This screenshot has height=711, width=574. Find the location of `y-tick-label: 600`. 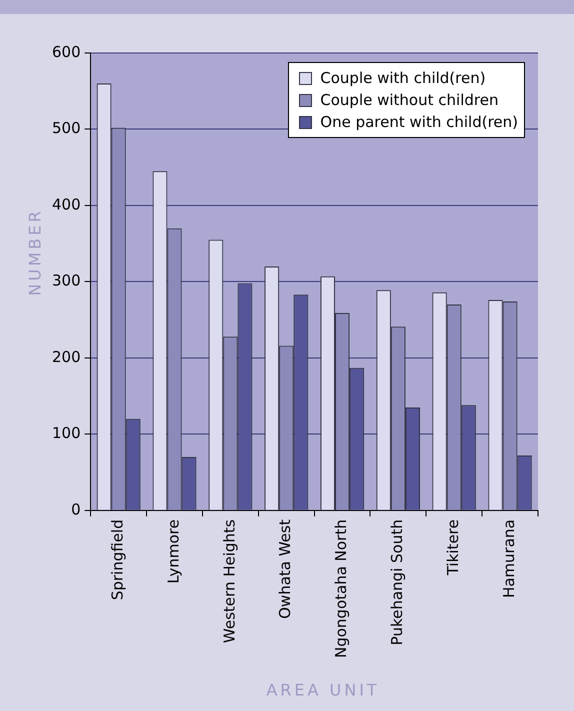

y-tick-label: 600 is located at coordinates (66, 51).